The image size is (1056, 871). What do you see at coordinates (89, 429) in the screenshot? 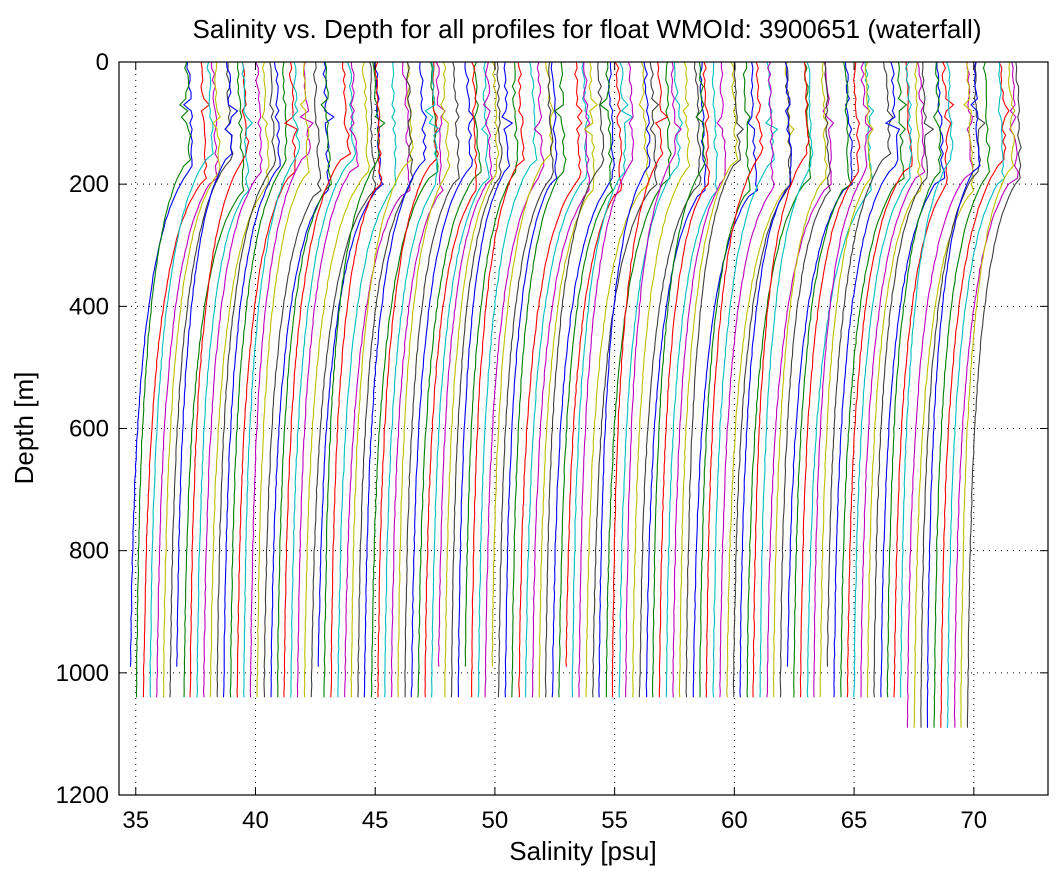
I see `y-tick-label: 600` at bounding box center [89, 429].